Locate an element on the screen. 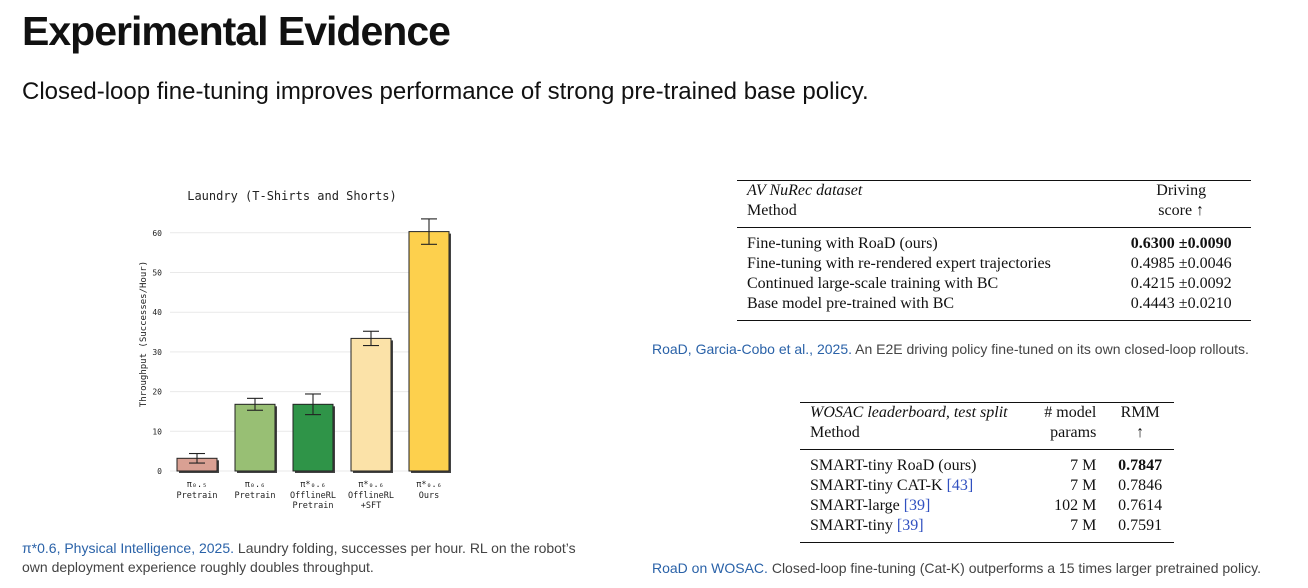  t1-score-cell: 0.4215 ±0.0092 is located at coordinates (1181, 283).